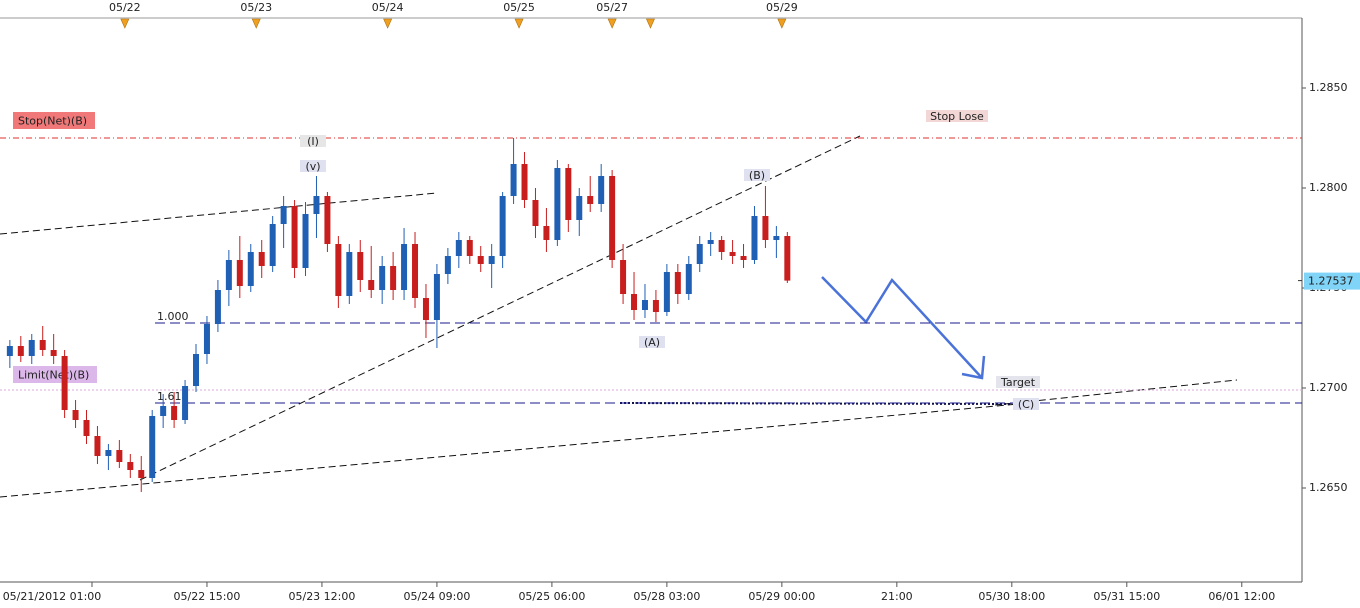  I want to click on annotation: (B), so click(757, 175).